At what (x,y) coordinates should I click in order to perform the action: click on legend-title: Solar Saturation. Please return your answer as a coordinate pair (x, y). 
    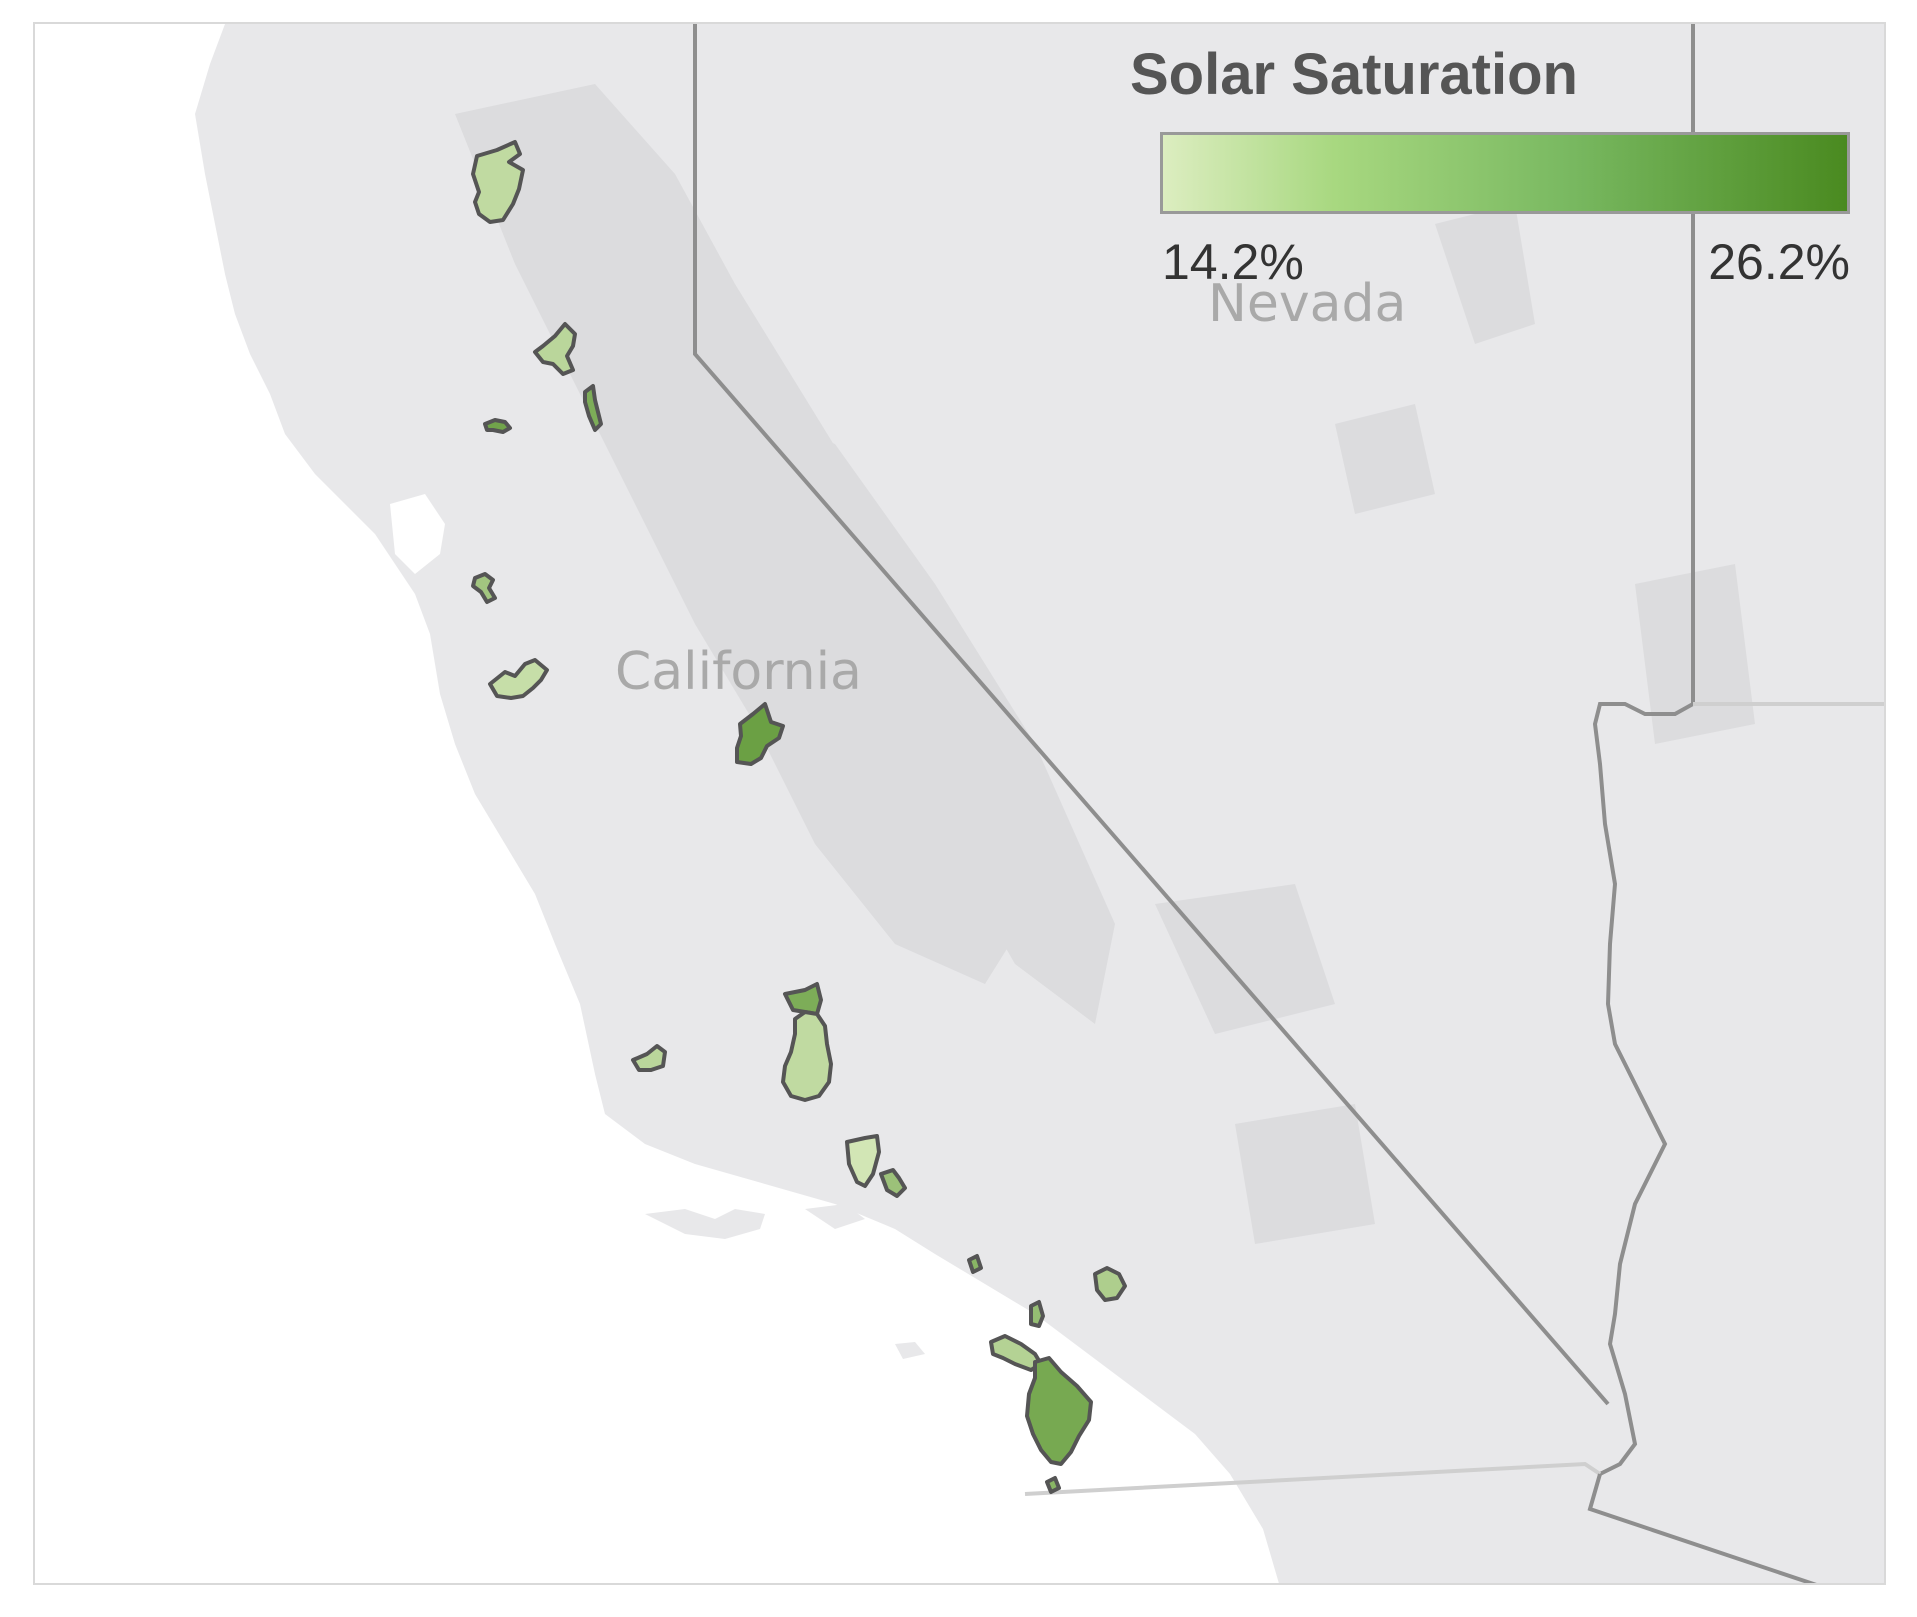
    Looking at the image, I should click on (1354, 74).